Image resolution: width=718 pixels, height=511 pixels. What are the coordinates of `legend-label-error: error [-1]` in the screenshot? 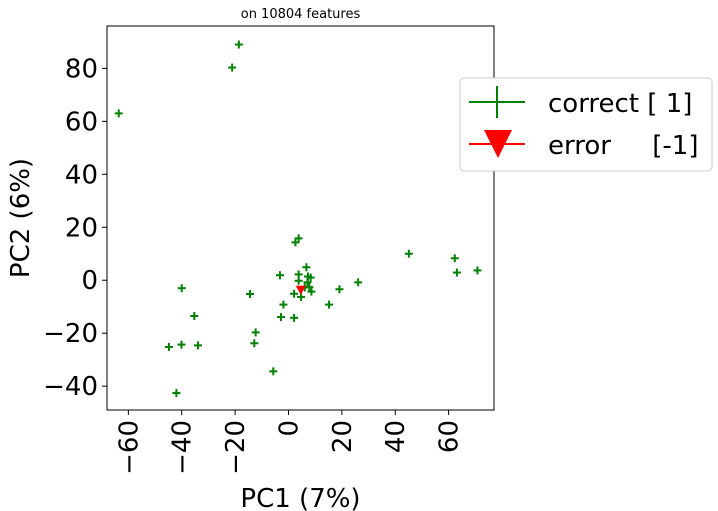 It's located at (623, 146).